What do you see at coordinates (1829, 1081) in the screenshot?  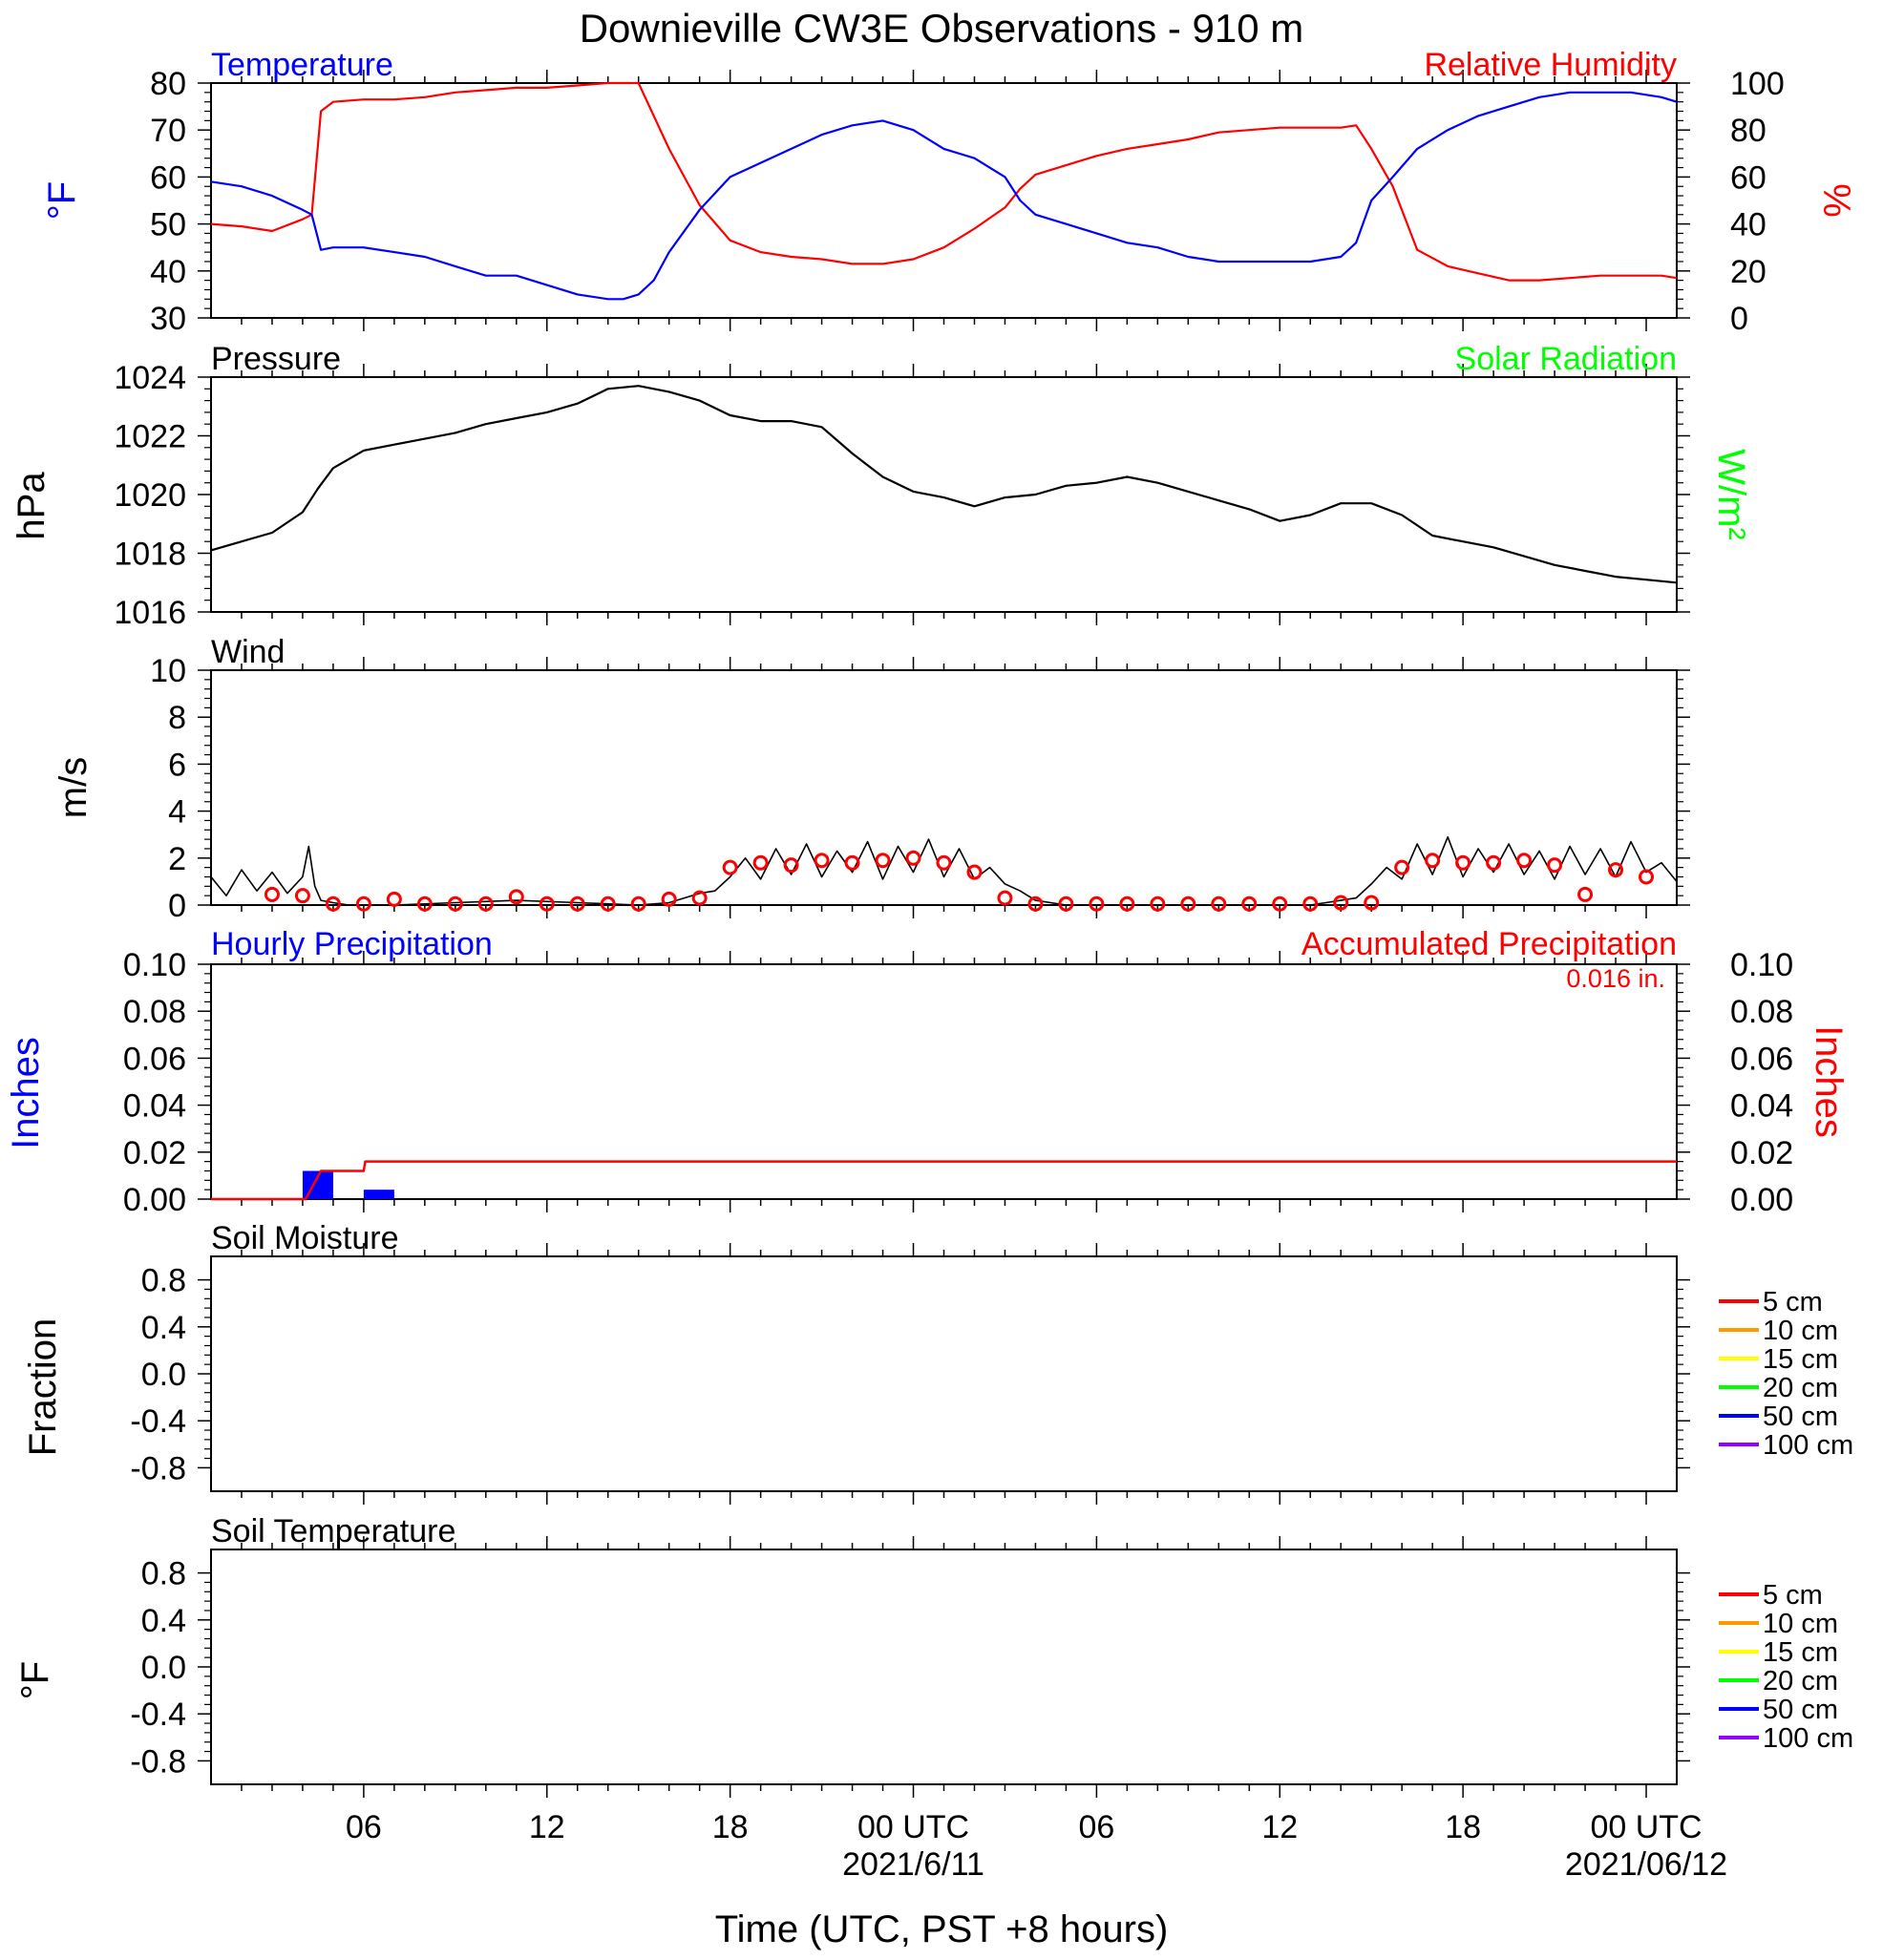 I see `y-axis-label-right: Inches` at bounding box center [1829, 1081].